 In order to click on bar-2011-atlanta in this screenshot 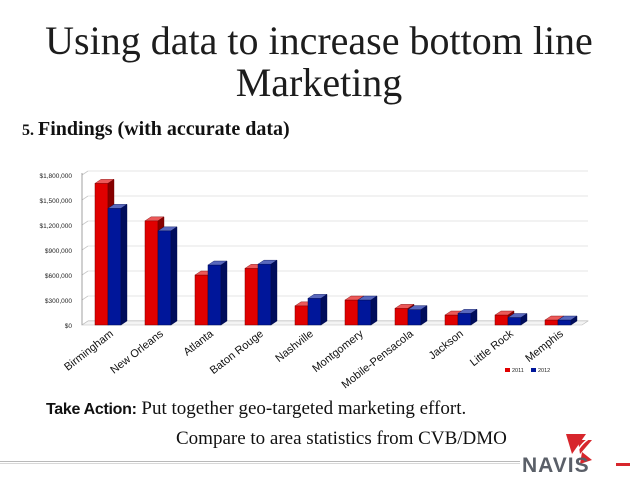, I will do `click(201, 300)`.